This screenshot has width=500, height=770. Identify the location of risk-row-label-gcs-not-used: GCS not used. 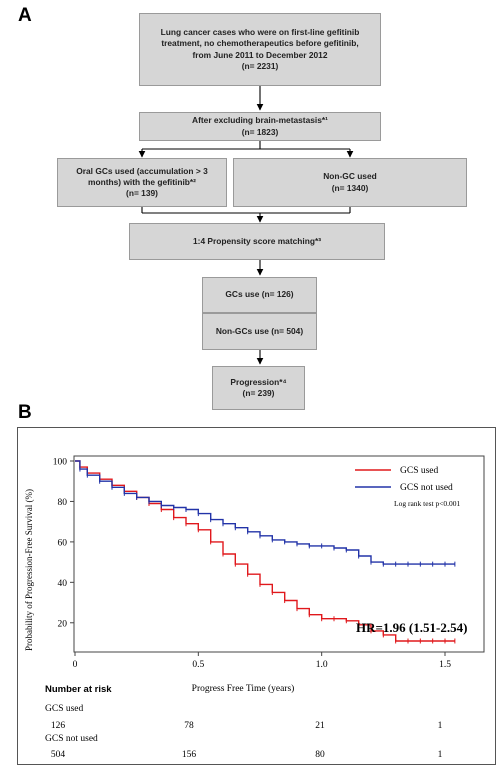
(71, 739).